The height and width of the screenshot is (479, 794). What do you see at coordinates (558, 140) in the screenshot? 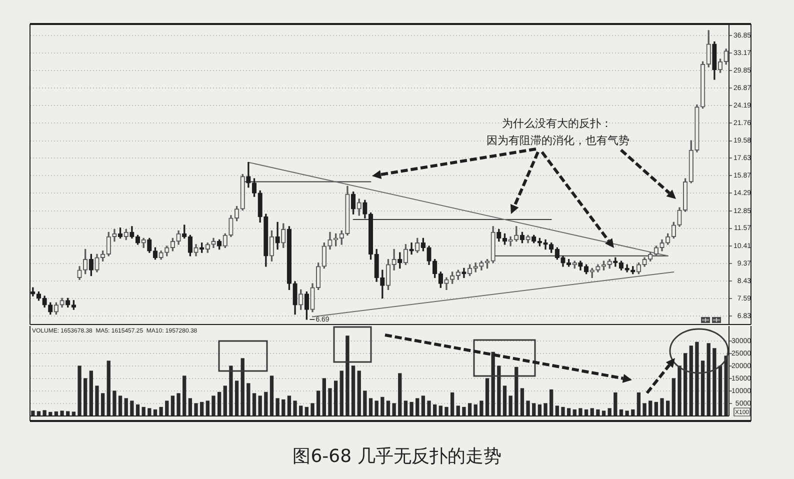
I see `annotation: 因为有阻滞的消化，也有气势` at bounding box center [558, 140].